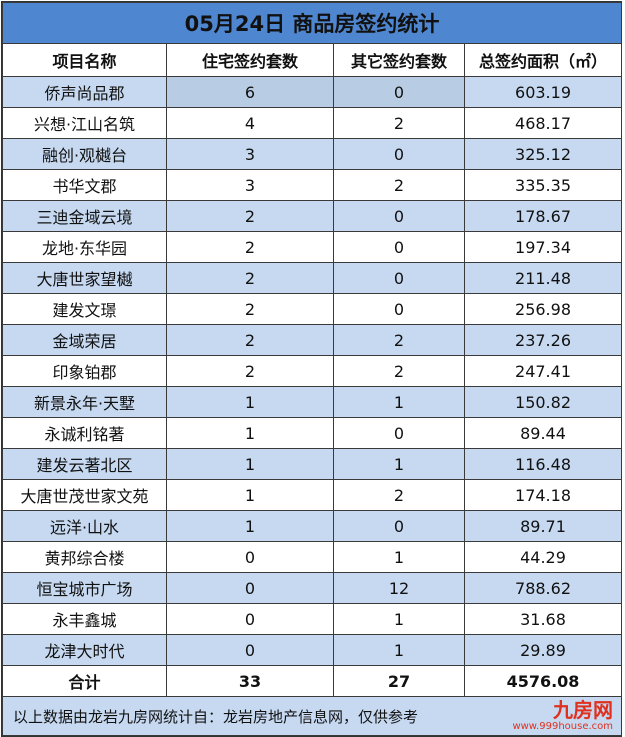 Image resolution: width=625 pixels, height=737 pixels. I want to click on cell-total-area: 788.62, so click(543, 588).